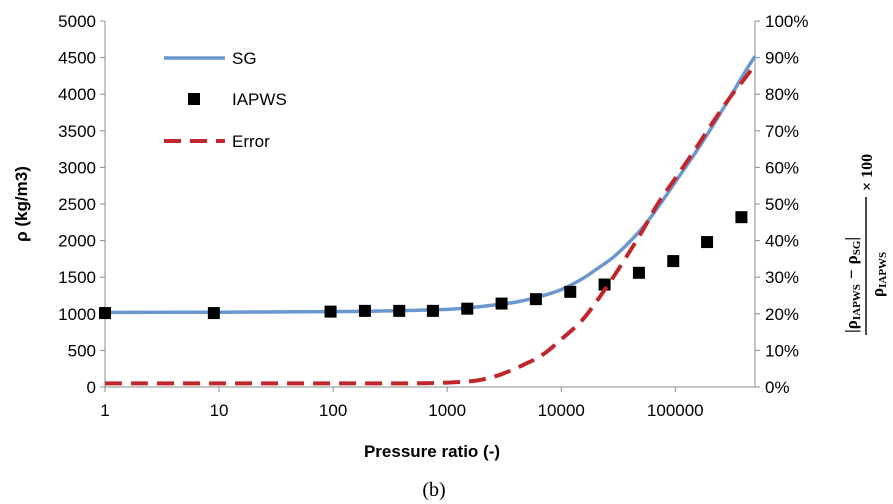 Image resolution: width=893 pixels, height=504 pixels. I want to click on y-tick-label: 0, so click(91, 387).